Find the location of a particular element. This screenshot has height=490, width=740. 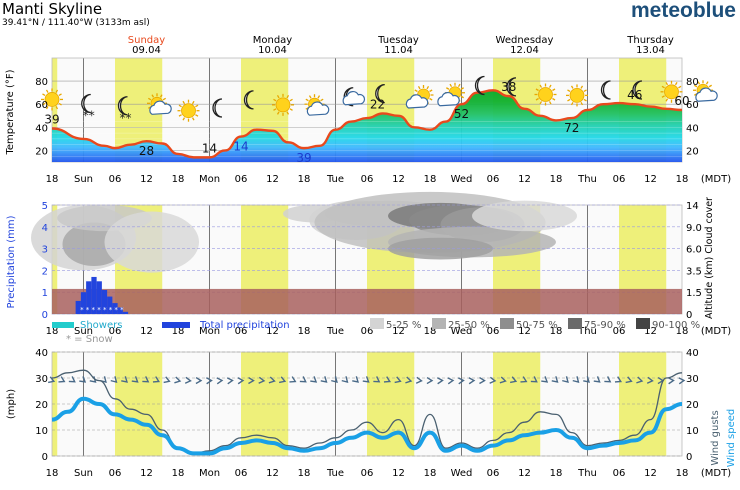

wind-tick-right: 10 is located at coordinates (692, 431).